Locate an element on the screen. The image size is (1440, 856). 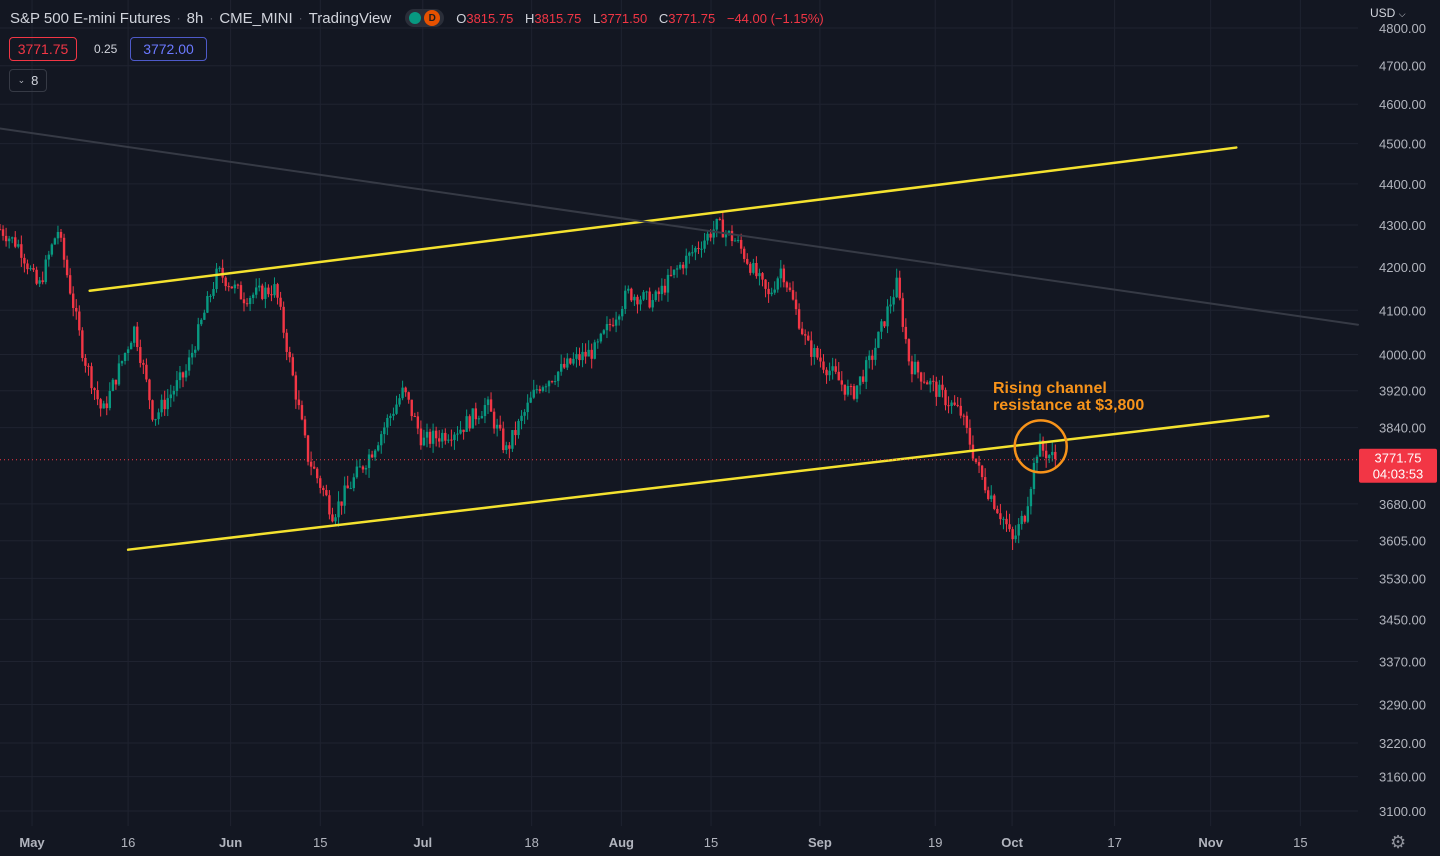
change-value: −44.00 (−1.15%) is located at coordinates (775, 18).